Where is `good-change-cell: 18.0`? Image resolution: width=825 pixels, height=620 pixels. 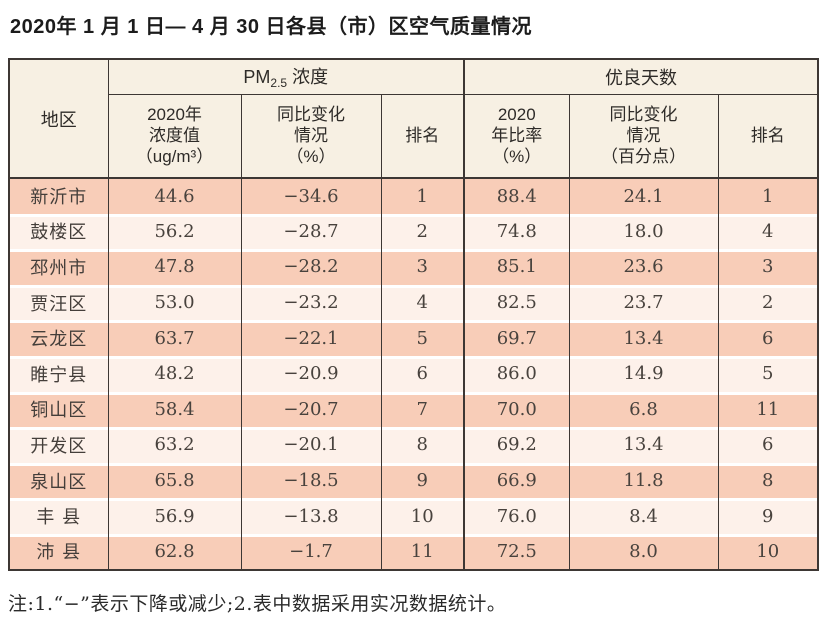 good-change-cell: 18.0 is located at coordinates (643, 231).